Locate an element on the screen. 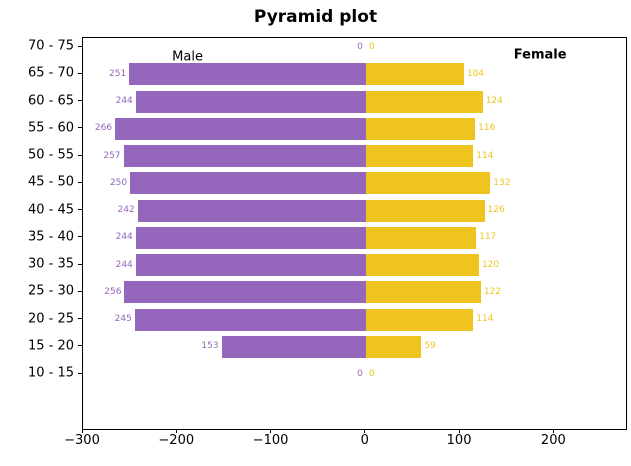 The height and width of the screenshot is (466, 631). female-bar-value: 132 is located at coordinates (502, 182).